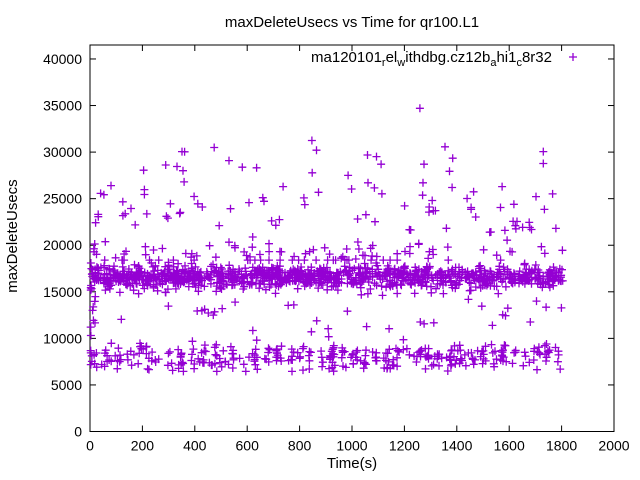 The height and width of the screenshot is (480, 640). Describe the element at coordinates (62, 199) in the screenshot. I see `y-tick-label: 25000` at that location.